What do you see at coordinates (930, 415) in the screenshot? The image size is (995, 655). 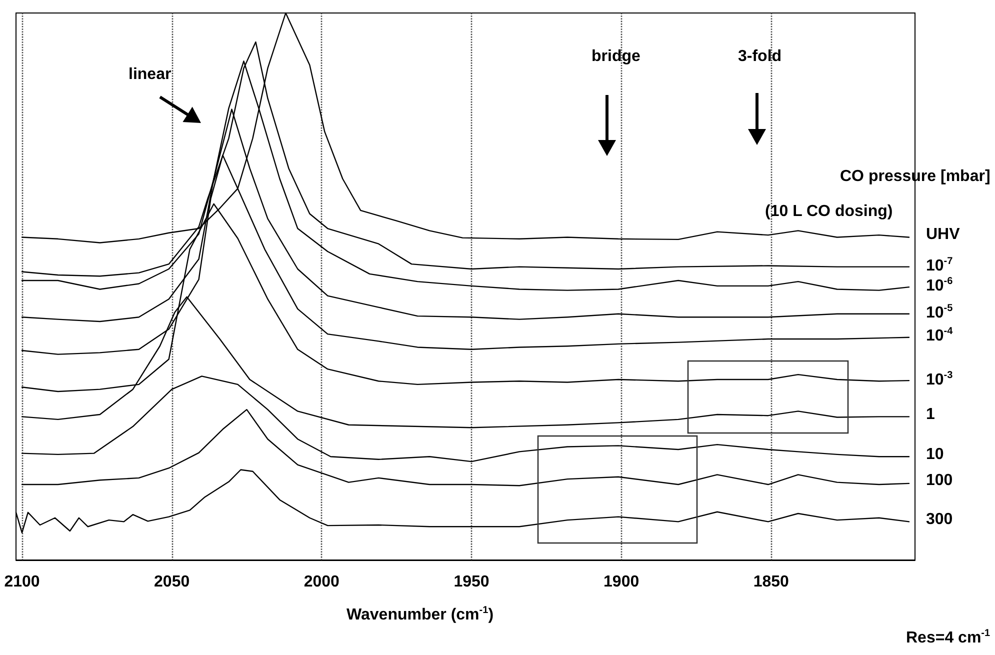 I see `series-label: 1` at bounding box center [930, 415].